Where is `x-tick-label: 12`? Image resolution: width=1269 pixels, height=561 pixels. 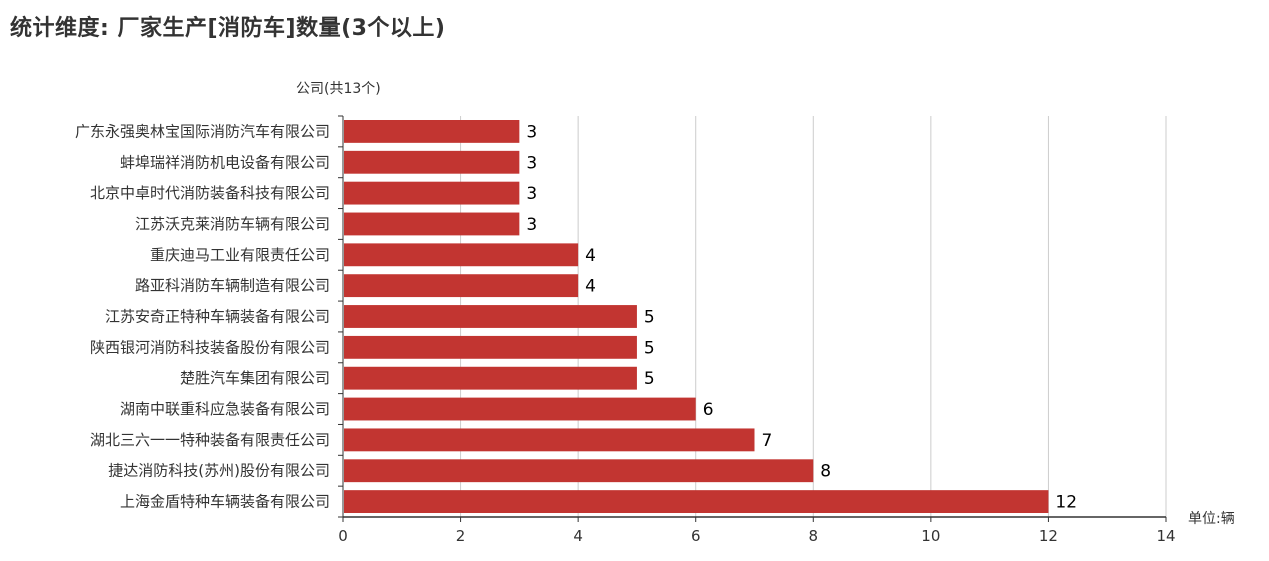
x-tick-label: 12 is located at coordinates (1048, 536).